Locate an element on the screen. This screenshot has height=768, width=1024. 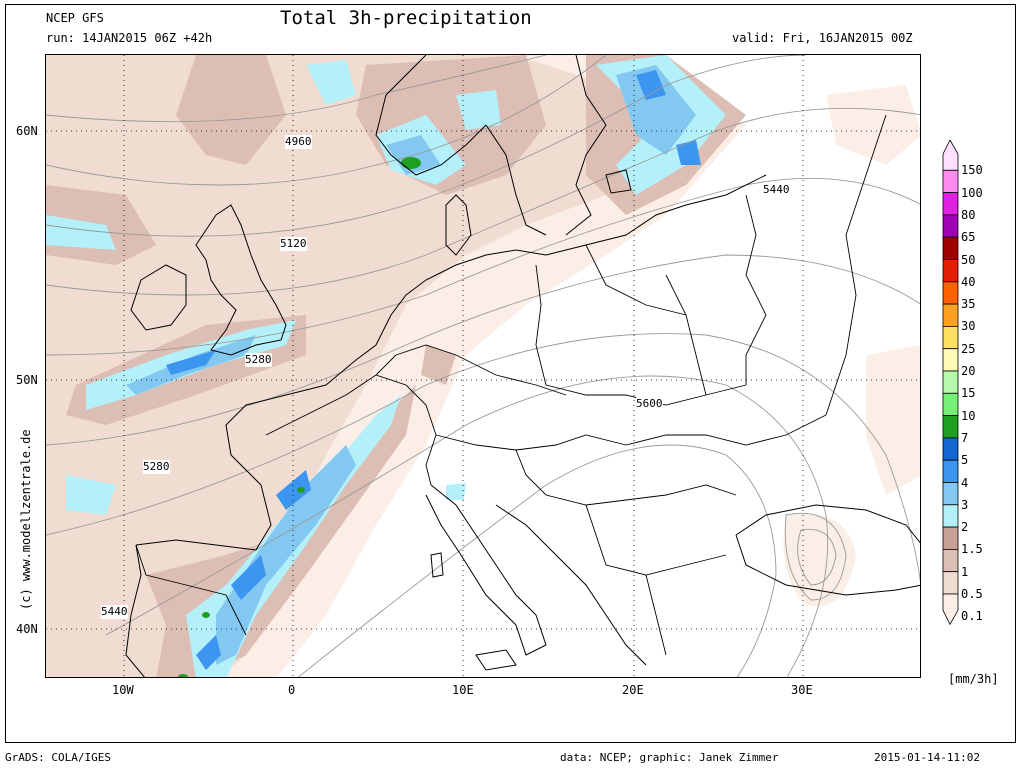
lon-label-10e: 10E is located at coordinates (463, 690).